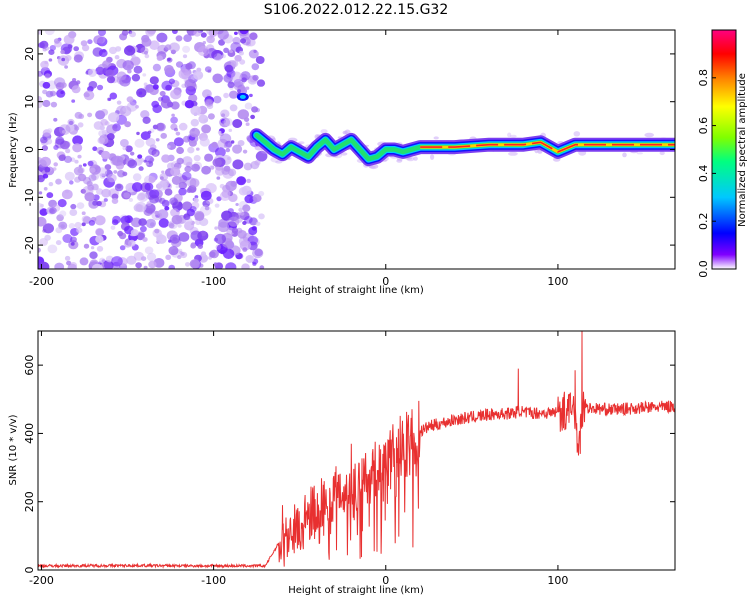  Describe the element at coordinates (742, 150) in the screenshot. I see `colorbar-label: Normalized spectral amplitude` at that location.